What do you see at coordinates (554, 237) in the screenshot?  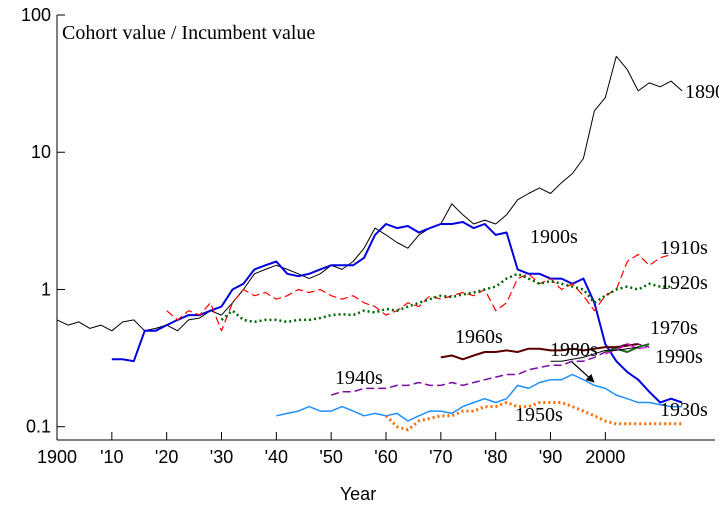 I see `series-label: 1900s` at bounding box center [554, 237].